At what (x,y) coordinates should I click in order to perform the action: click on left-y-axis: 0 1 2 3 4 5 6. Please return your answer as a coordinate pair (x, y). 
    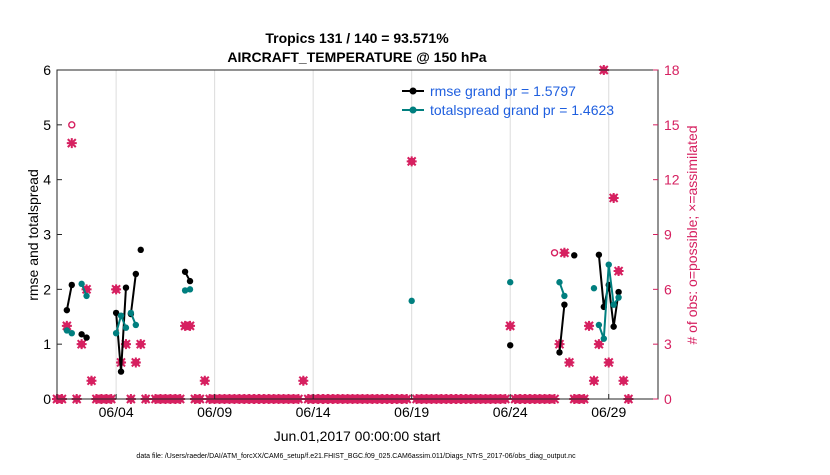
    Looking at the image, I should click on (52, 234).